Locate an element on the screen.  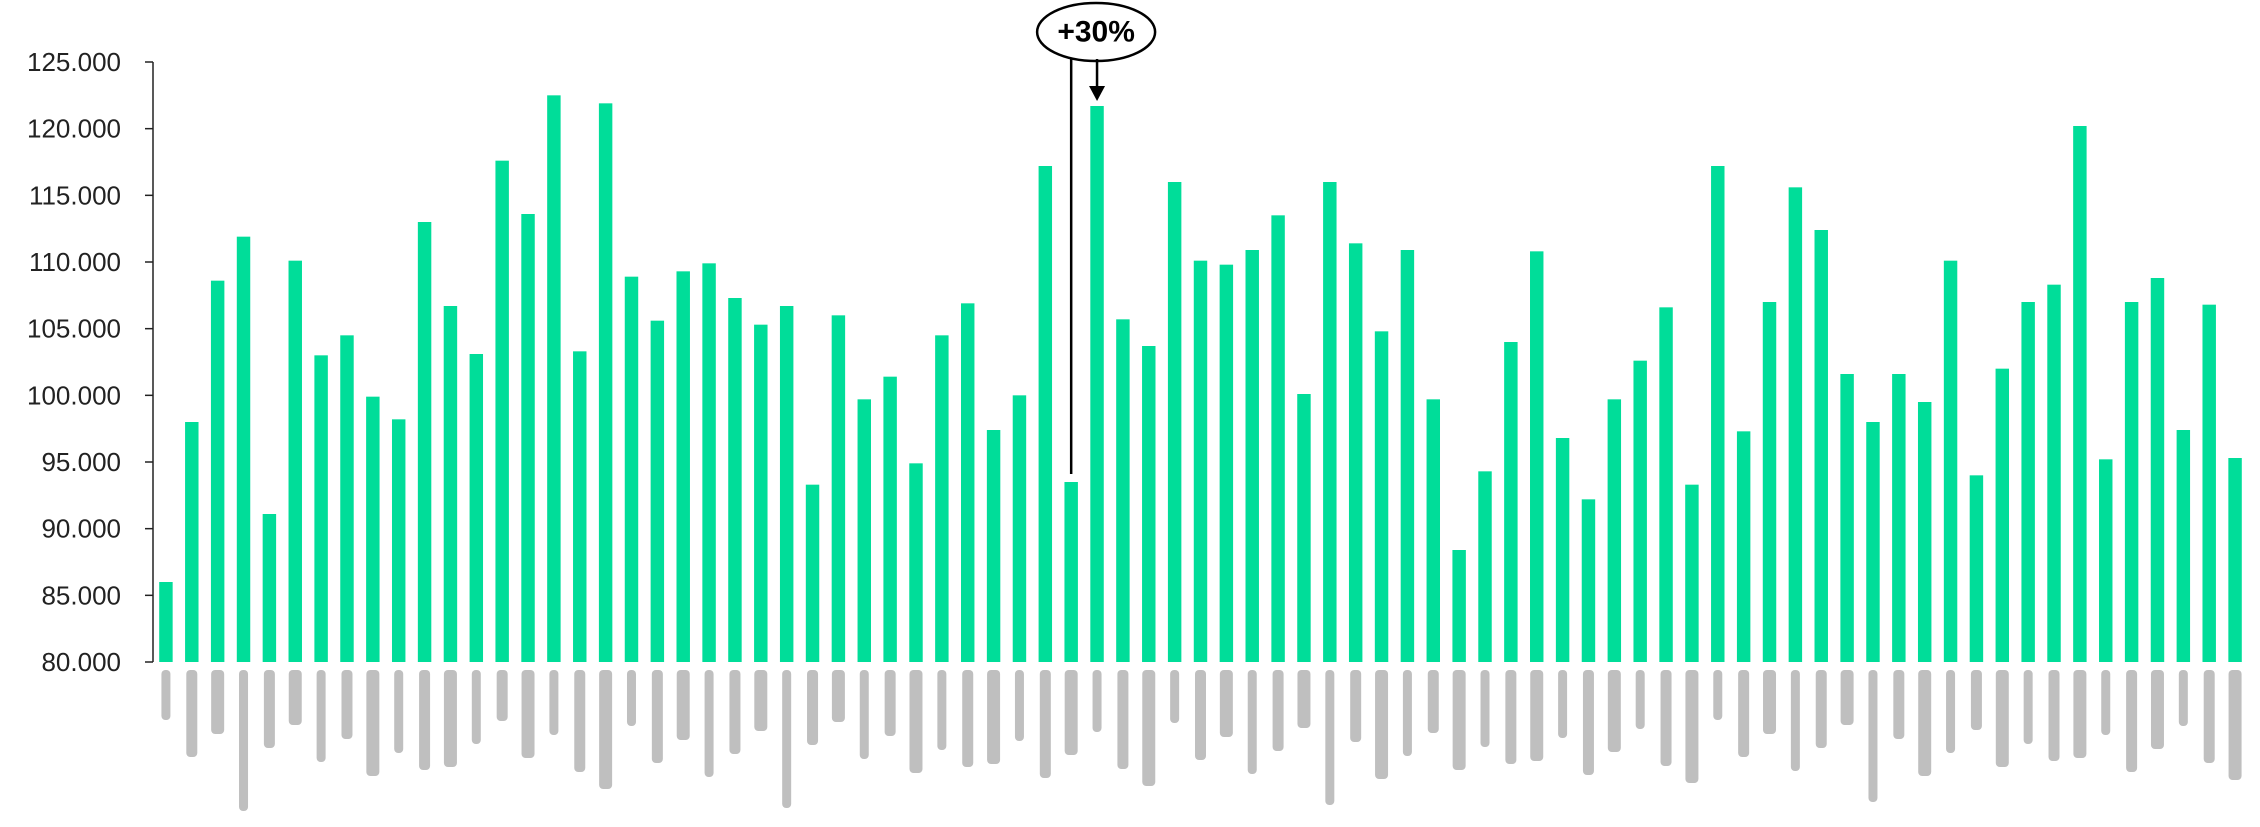
y-tick-label: 110.000 is located at coordinates (75, 262).